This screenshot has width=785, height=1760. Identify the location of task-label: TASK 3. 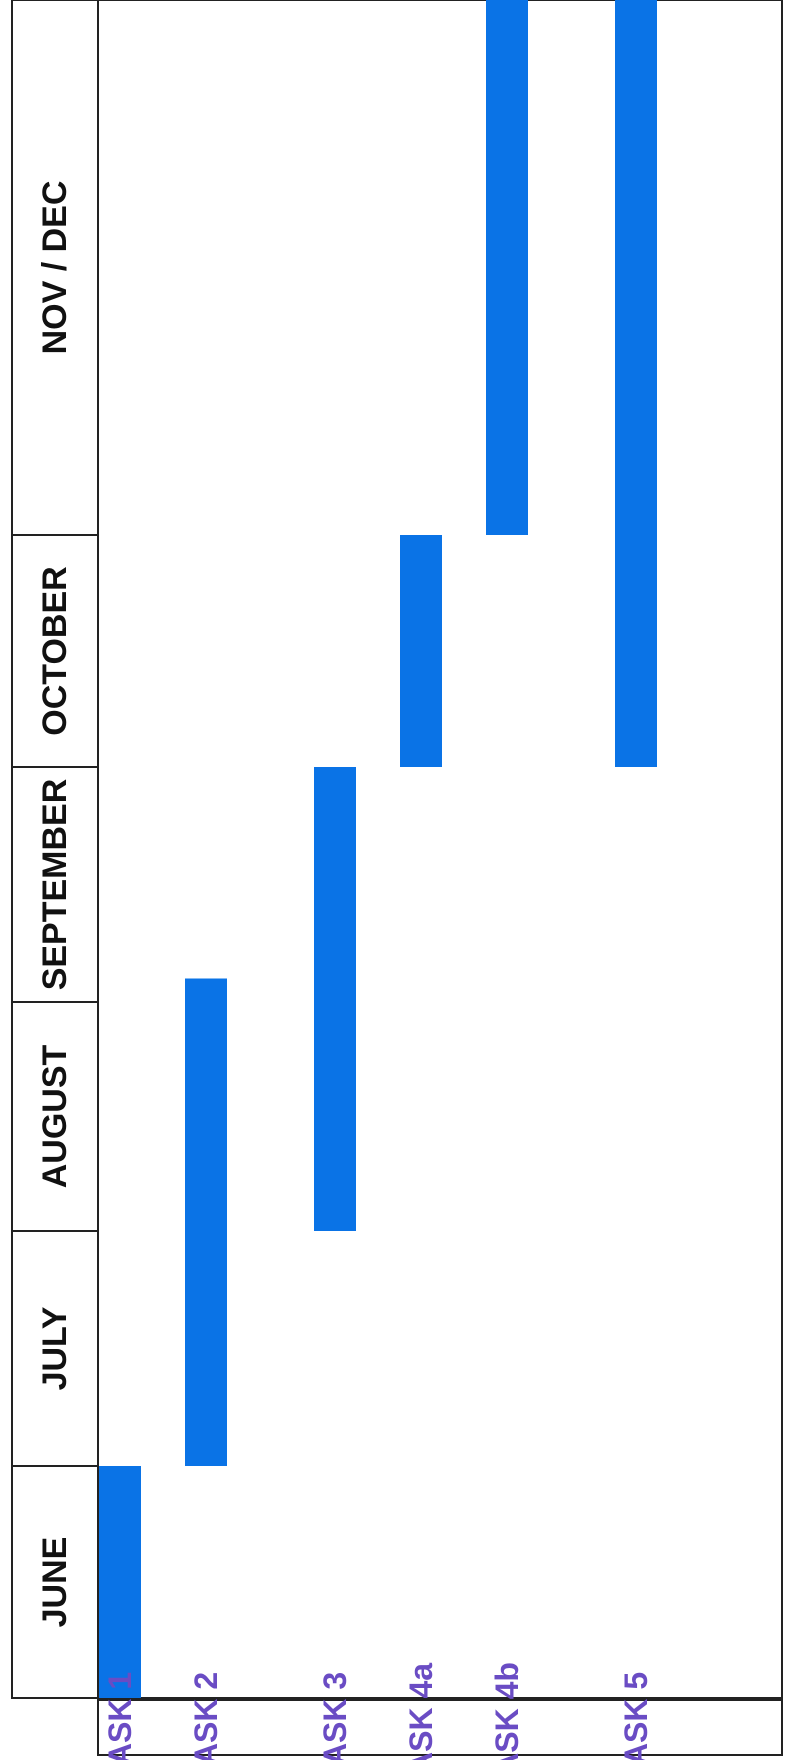
(335, 1716).